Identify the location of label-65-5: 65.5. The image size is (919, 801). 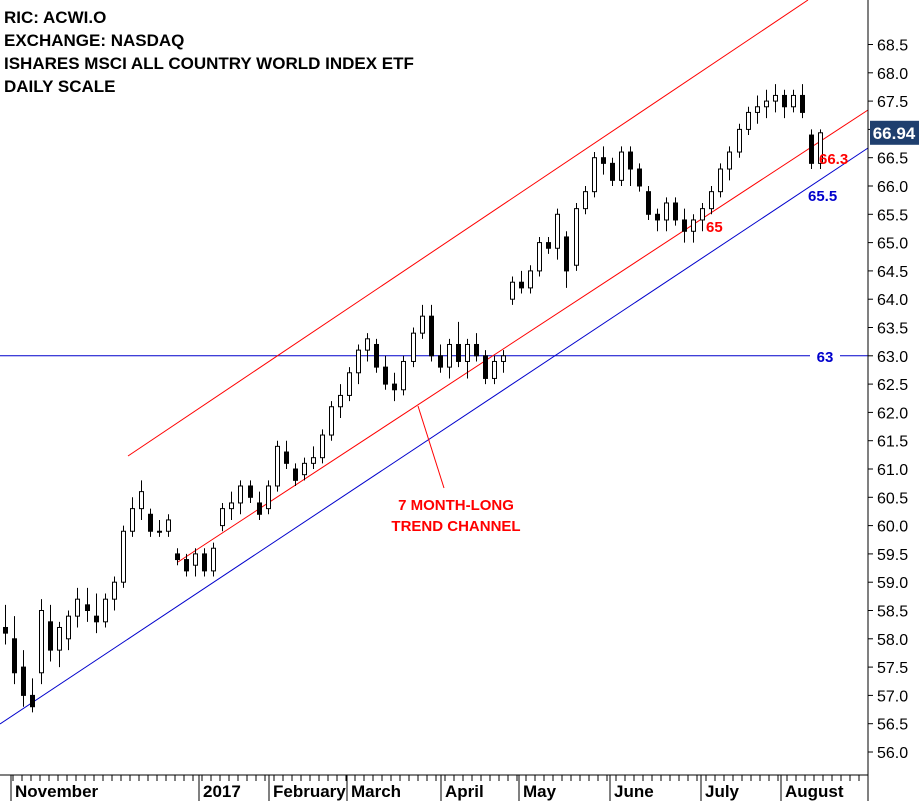
(822, 196).